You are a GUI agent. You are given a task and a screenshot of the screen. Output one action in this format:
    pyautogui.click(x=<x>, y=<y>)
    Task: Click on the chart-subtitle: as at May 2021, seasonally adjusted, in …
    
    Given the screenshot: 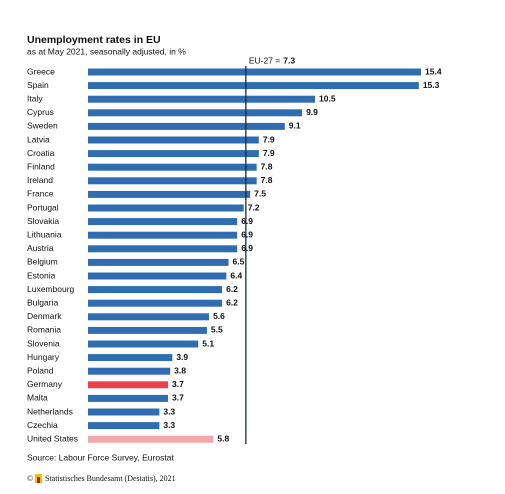 What is the action you would take?
    pyautogui.click(x=106, y=51)
    